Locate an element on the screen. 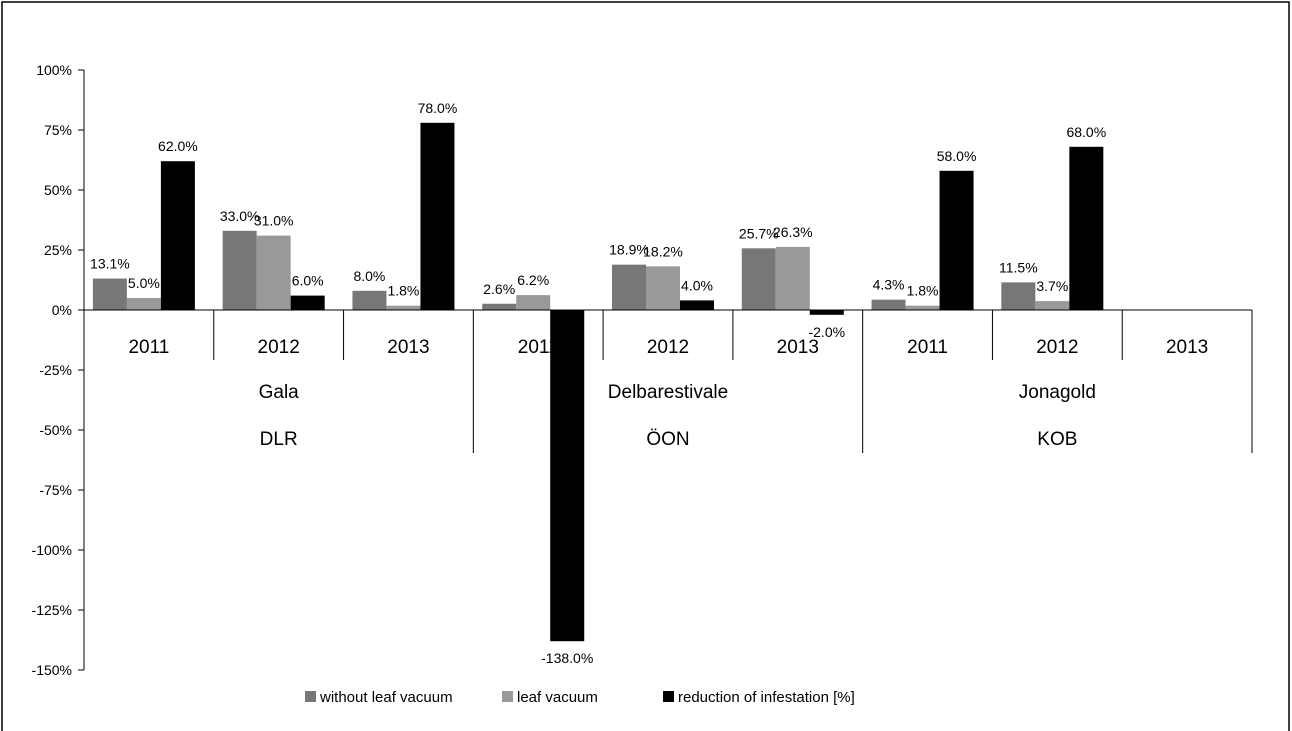 Image resolution: width=1292 pixels, height=731 pixels. data-label: 4.0% is located at coordinates (697, 285).